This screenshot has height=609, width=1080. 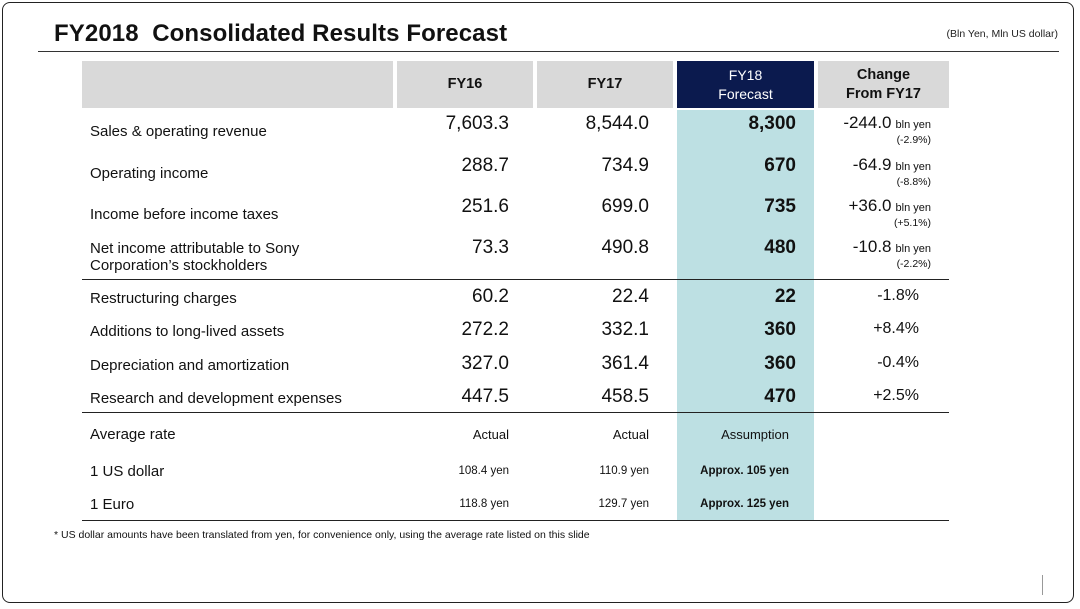 I want to click on fy16-value: 272.2, so click(x=485, y=329).